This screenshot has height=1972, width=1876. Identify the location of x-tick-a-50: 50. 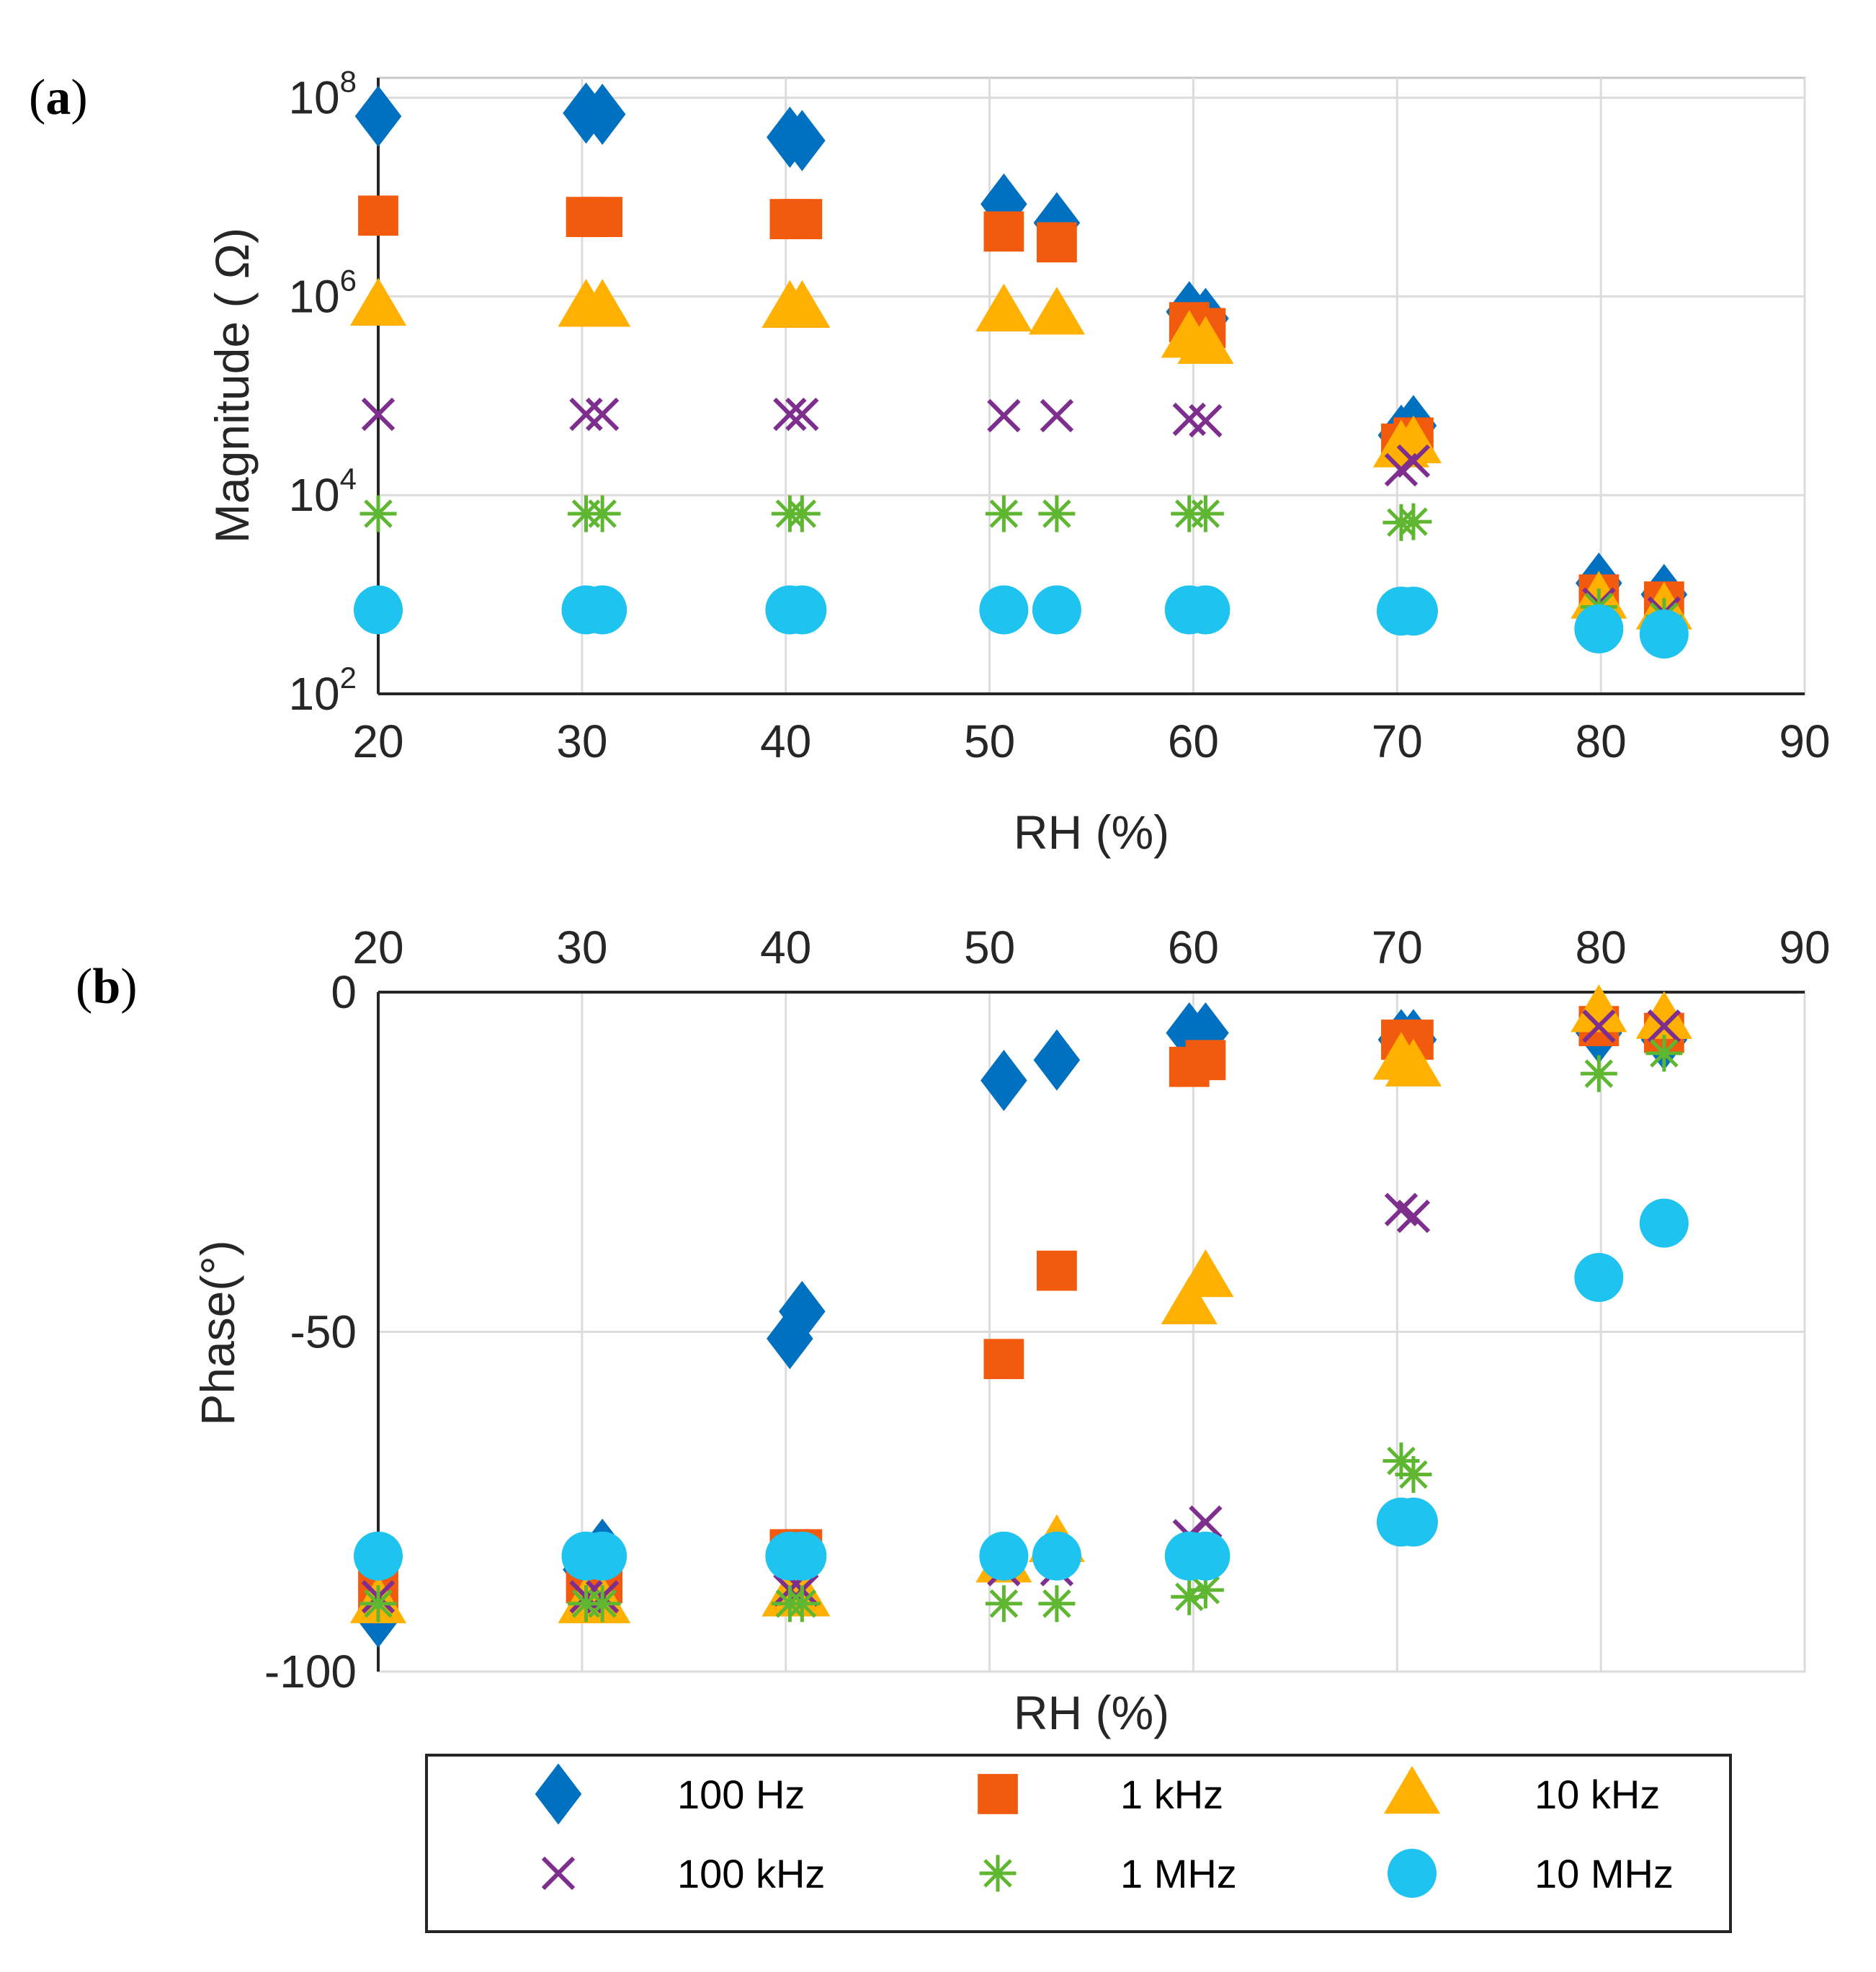
(990, 741).